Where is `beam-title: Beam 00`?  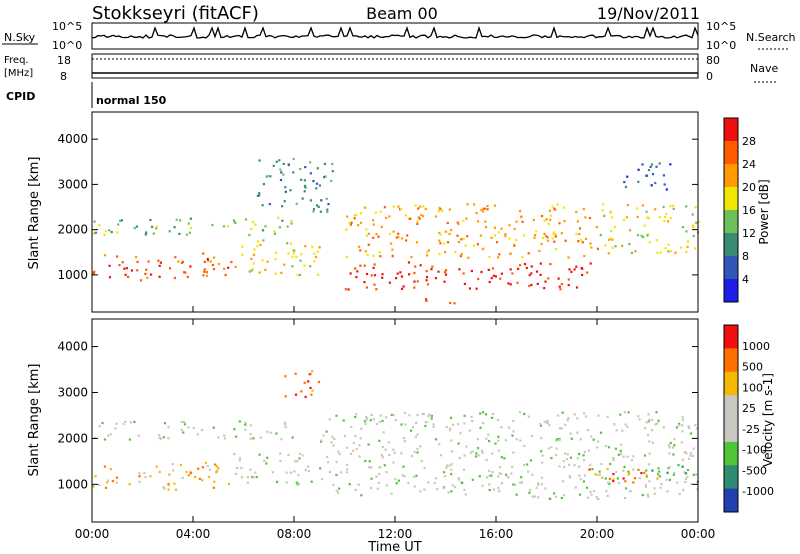
beam-title: Beam 00 is located at coordinates (402, 13).